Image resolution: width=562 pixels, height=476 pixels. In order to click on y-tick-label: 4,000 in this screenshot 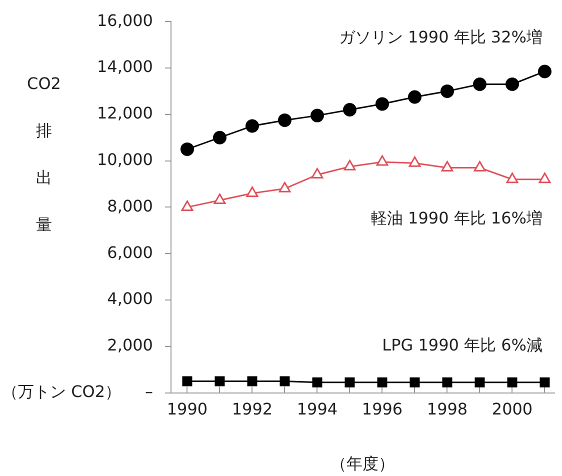, I will do `click(130, 298)`.